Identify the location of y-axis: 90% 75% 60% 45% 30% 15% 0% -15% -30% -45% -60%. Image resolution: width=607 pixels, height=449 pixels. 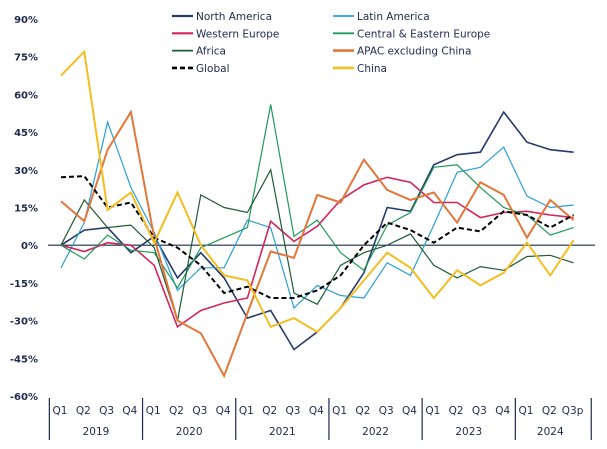
(24, 209).